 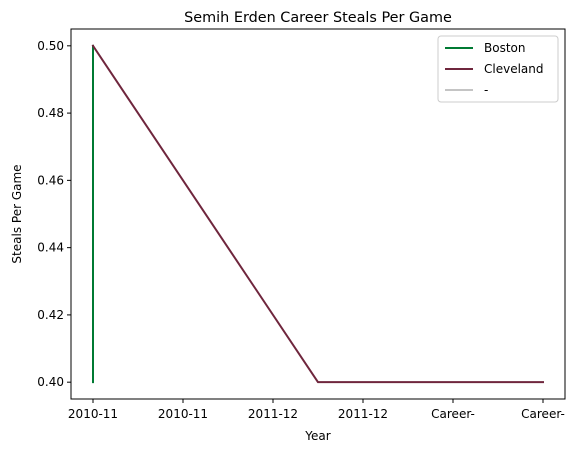 What do you see at coordinates (50, 382) in the screenshot?
I see `y-tick-label: 0.40` at bounding box center [50, 382].